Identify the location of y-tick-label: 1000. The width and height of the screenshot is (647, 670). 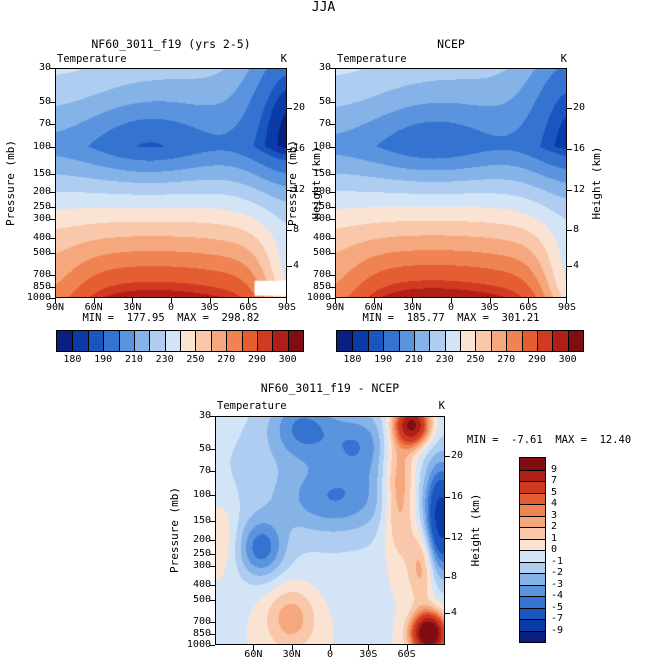
(38, 297).